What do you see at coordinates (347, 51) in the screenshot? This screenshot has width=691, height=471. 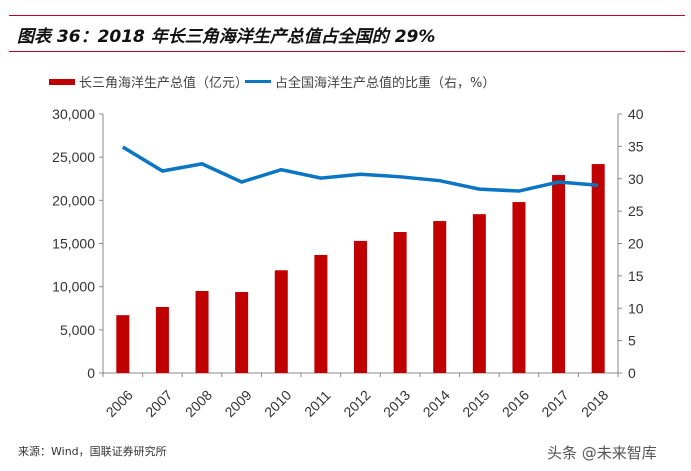 I see `title-rule` at bounding box center [347, 51].